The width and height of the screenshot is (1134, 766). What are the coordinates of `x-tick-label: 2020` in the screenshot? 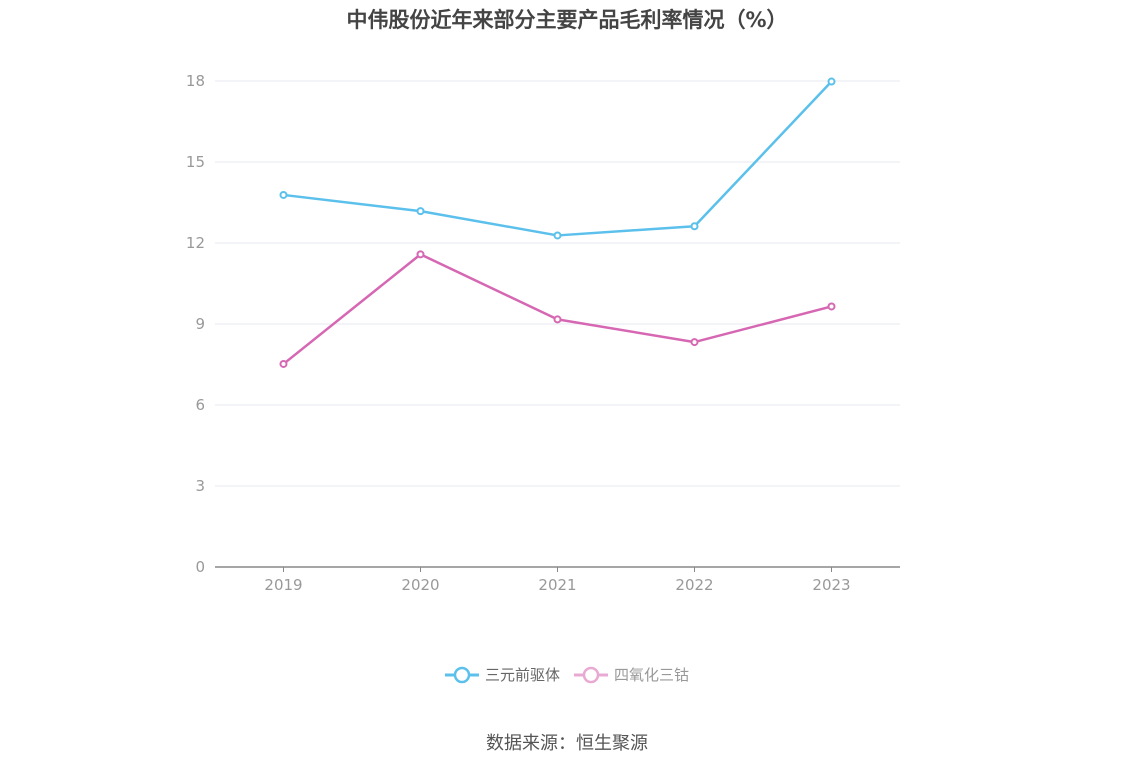 It's located at (420, 585).